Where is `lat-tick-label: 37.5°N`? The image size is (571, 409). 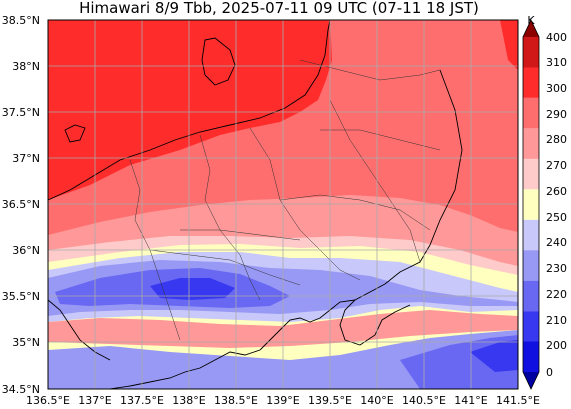
lat-tick-label: 37.5°N is located at coordinates (21, 112).